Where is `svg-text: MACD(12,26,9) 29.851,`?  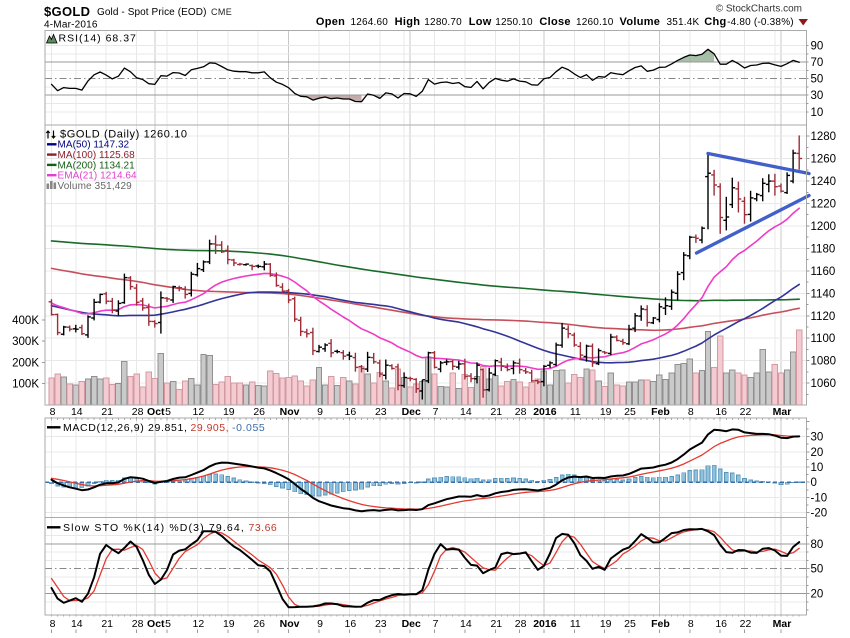 svg-text: MACD(12,26,9) 29.851, is located at coordinates (125, 428).